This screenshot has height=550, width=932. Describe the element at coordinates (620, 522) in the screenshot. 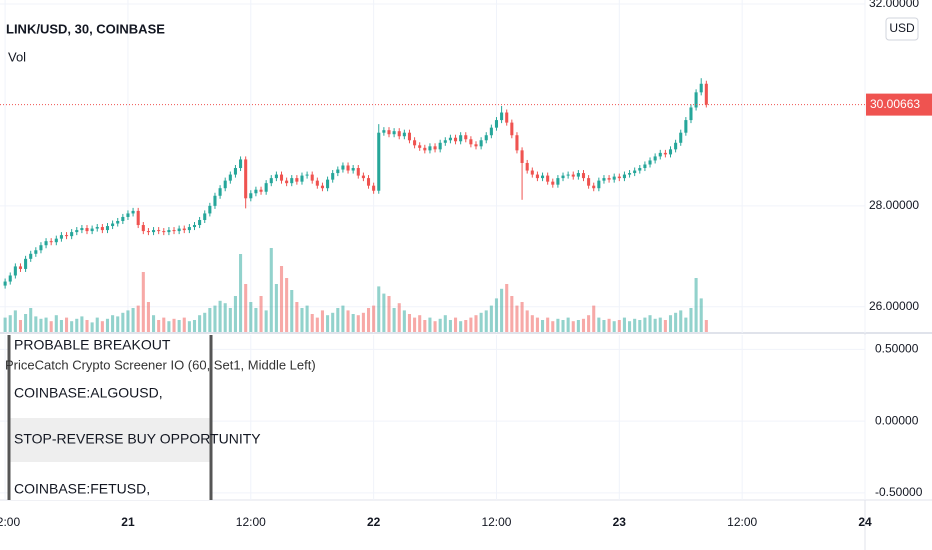

I see `x-tick-label: 23` at that location.